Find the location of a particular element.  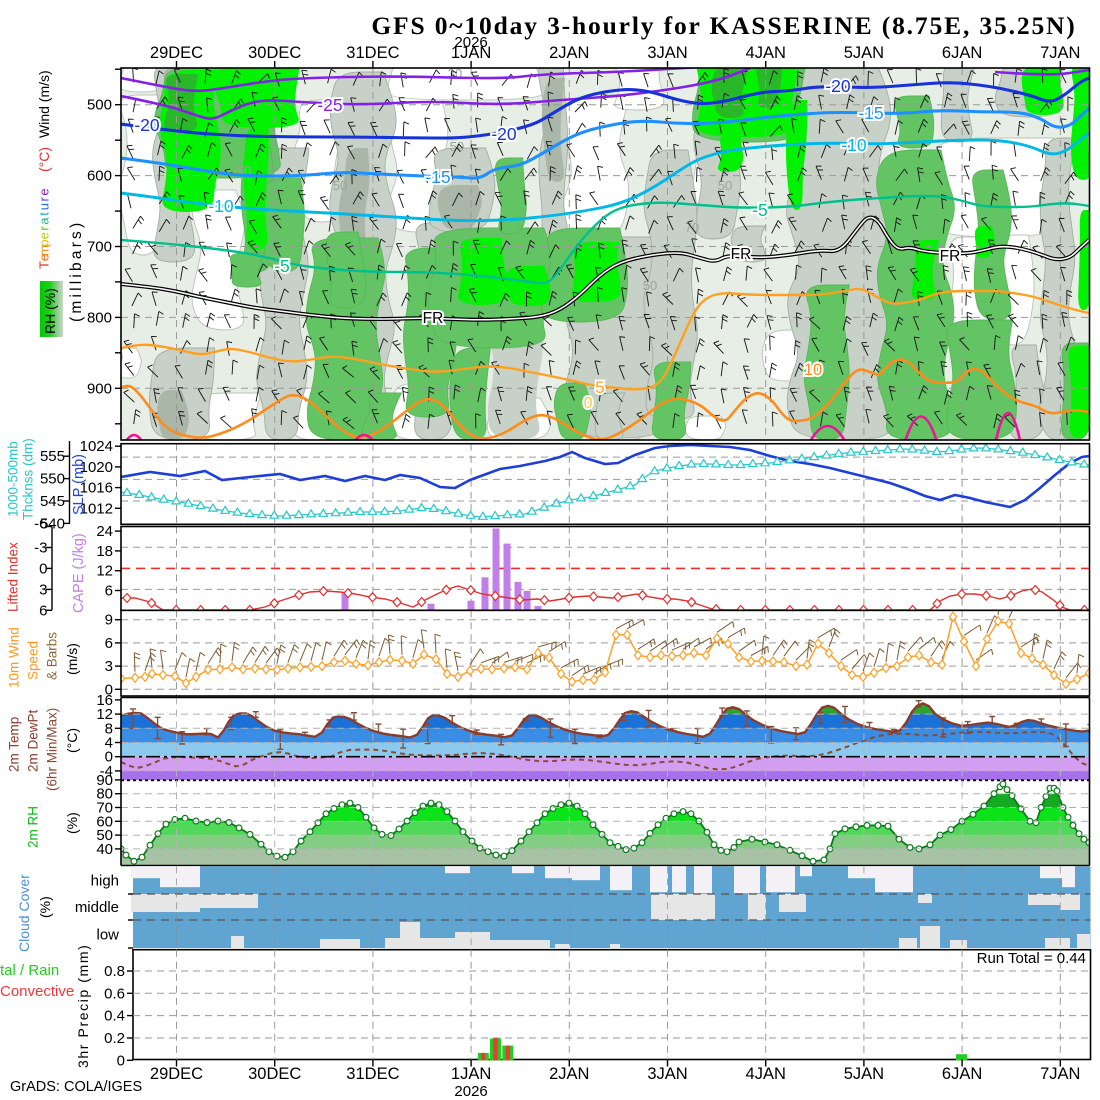

svg-text: Thcknss (dm) is located at coordinates (28, 479).